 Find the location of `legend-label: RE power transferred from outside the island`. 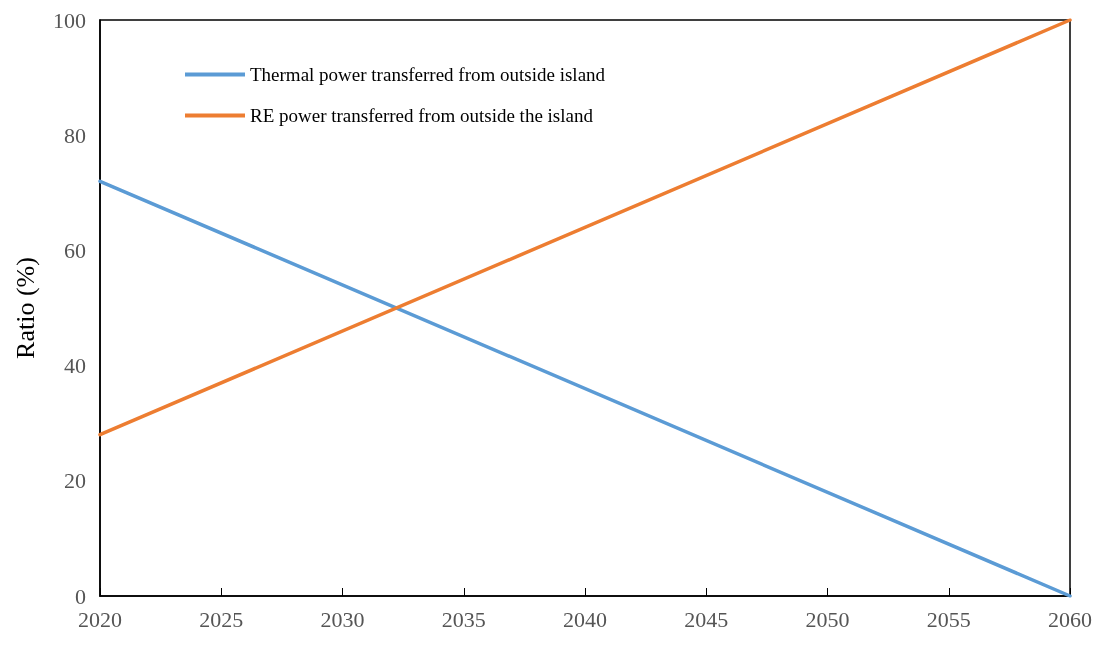

legend-label: RE power transferred from outside the island is located at coordinates (422, 115).